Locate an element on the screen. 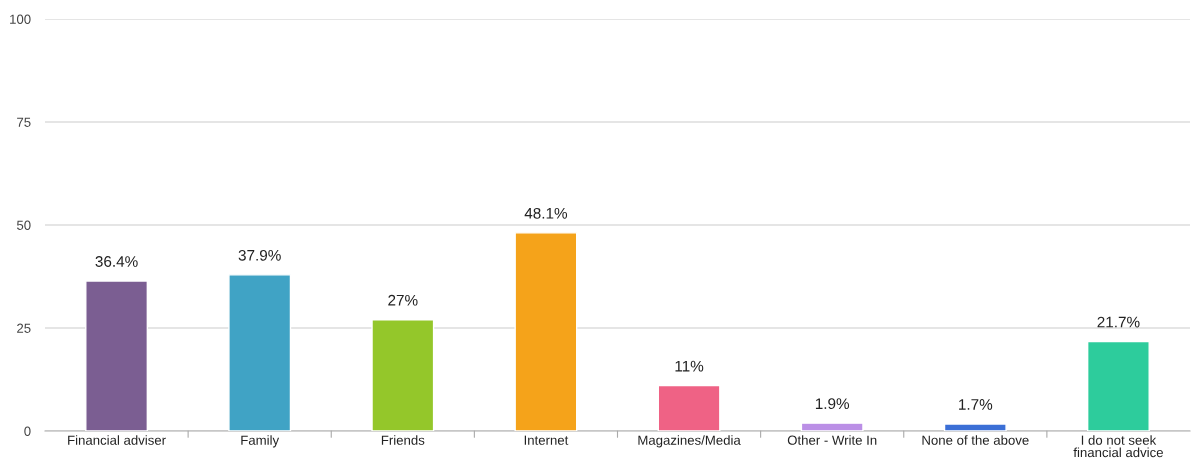 Image resolution: width=1192 pixels, height=470 pixels. data-label: 48.1% is located at coordinates (546, 213).